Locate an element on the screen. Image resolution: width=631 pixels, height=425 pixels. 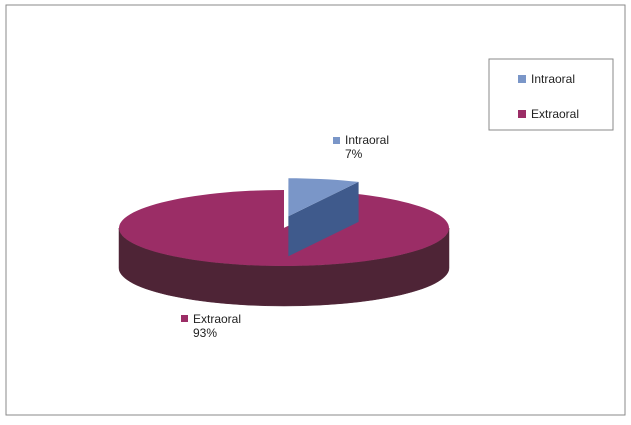
data-label-extraoral-swatch is located at coordinates (184, 318).